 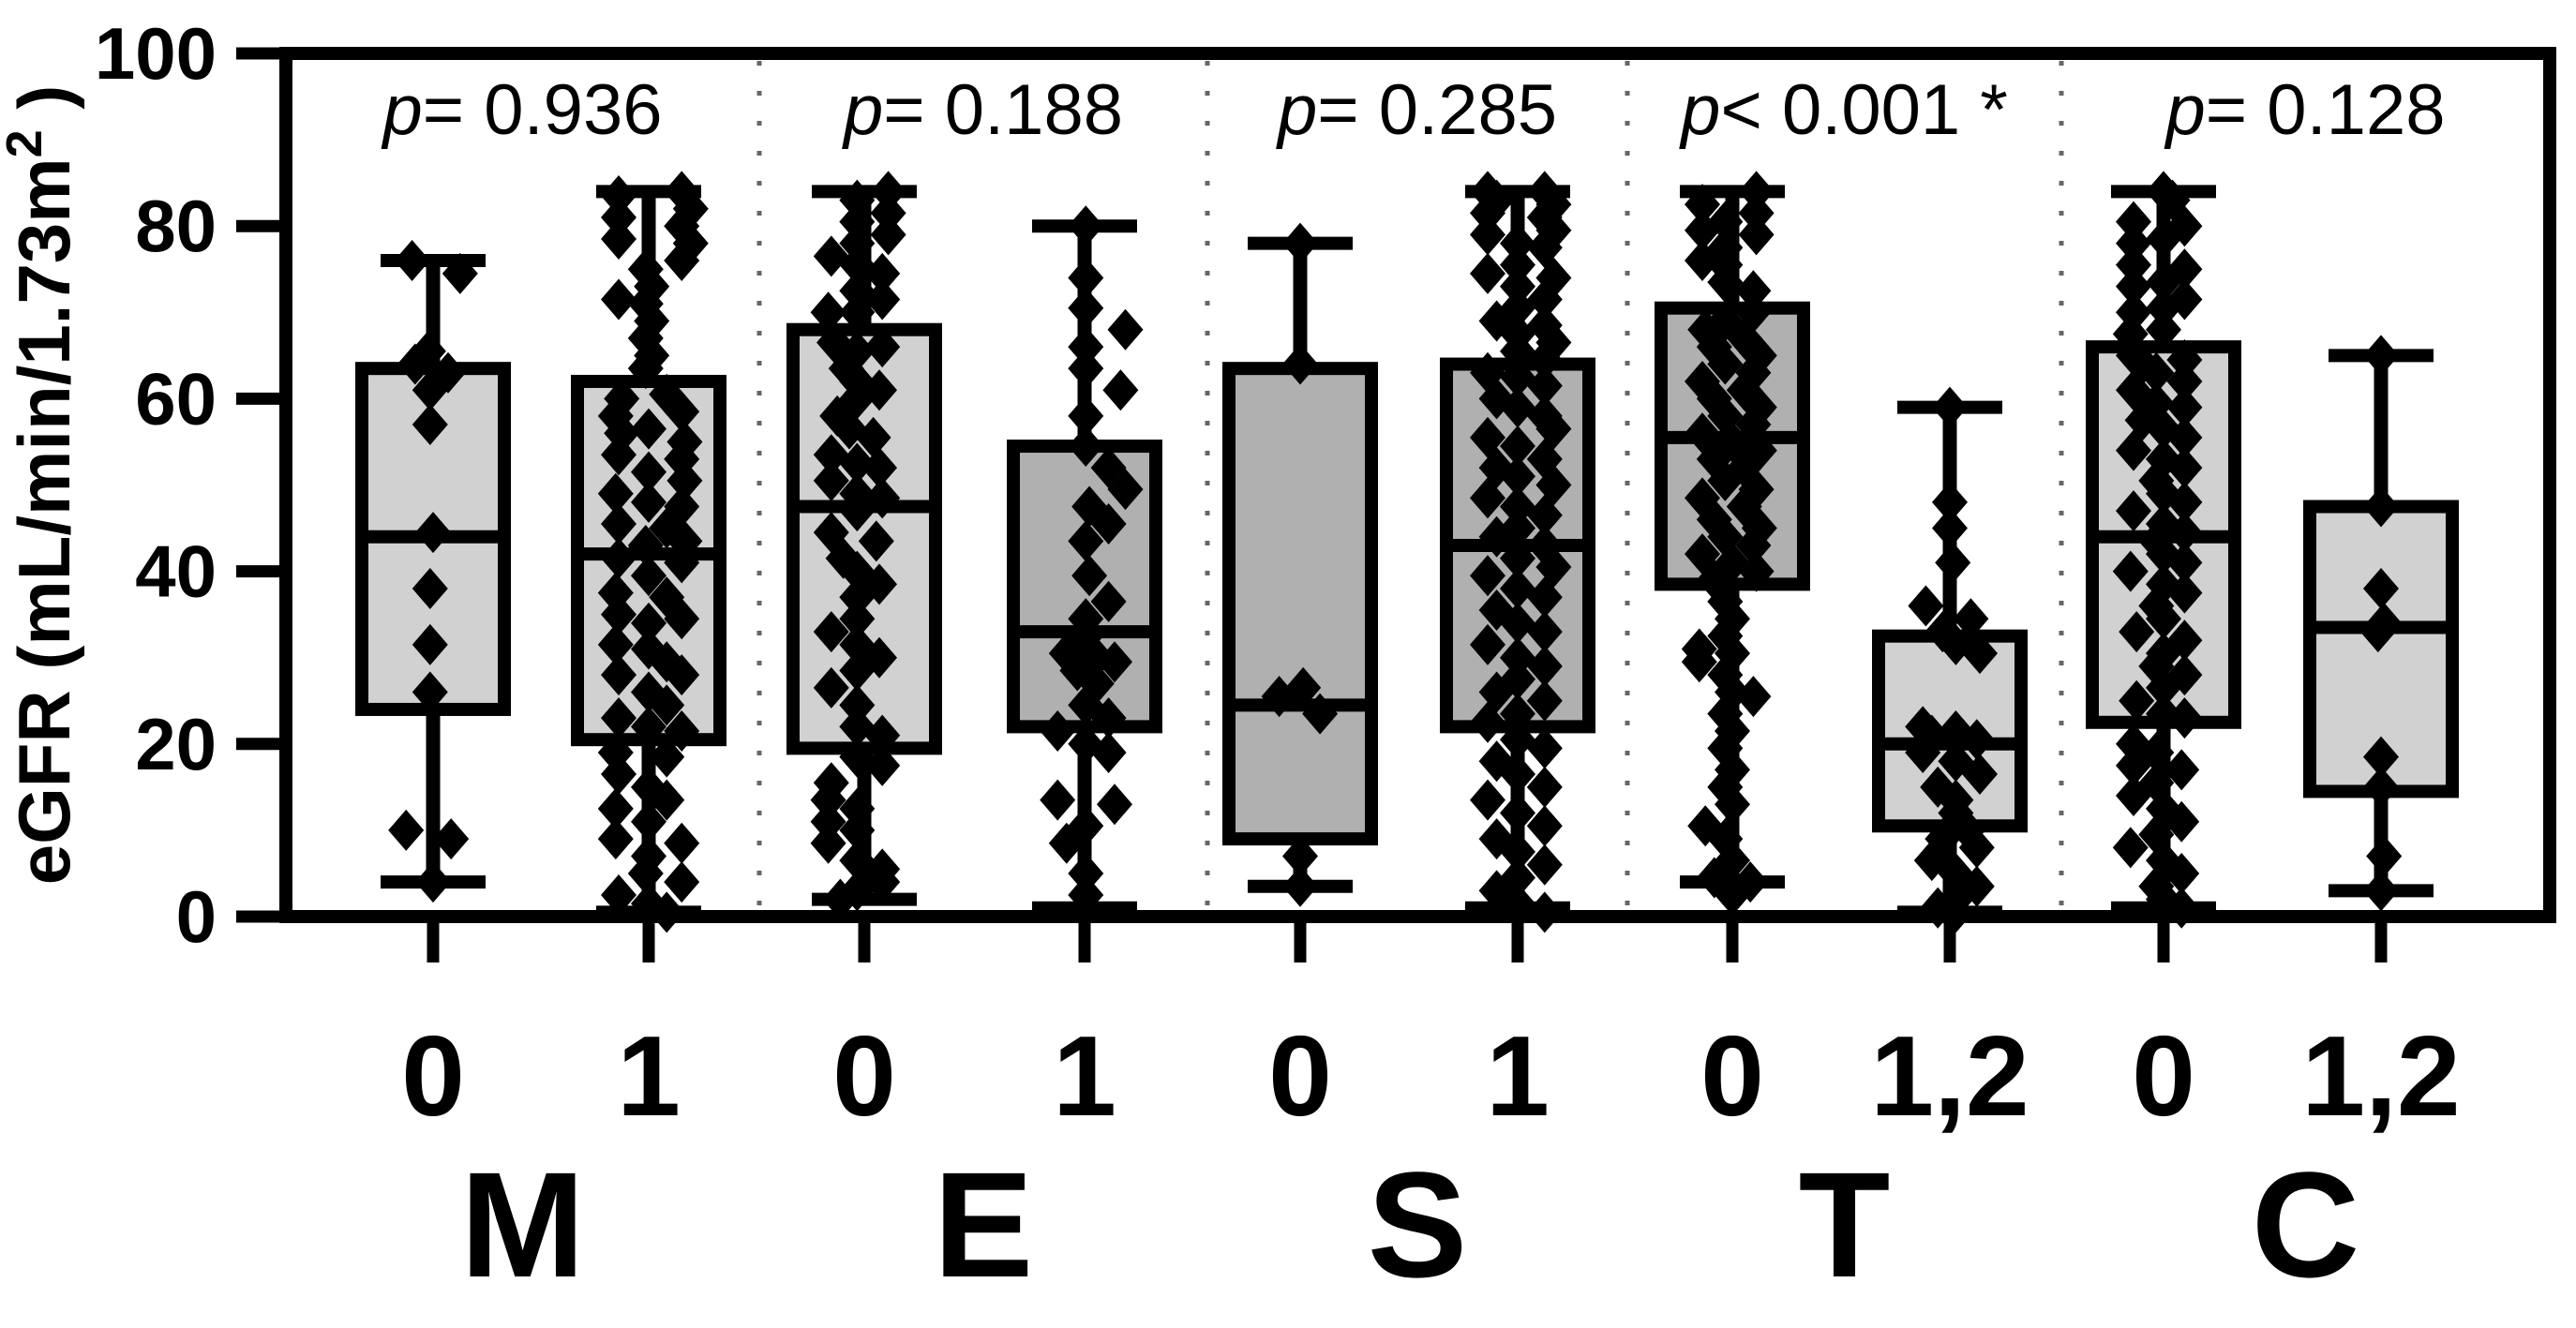 I want to click on group-label-S: S, so click(x=1418, y=1224).